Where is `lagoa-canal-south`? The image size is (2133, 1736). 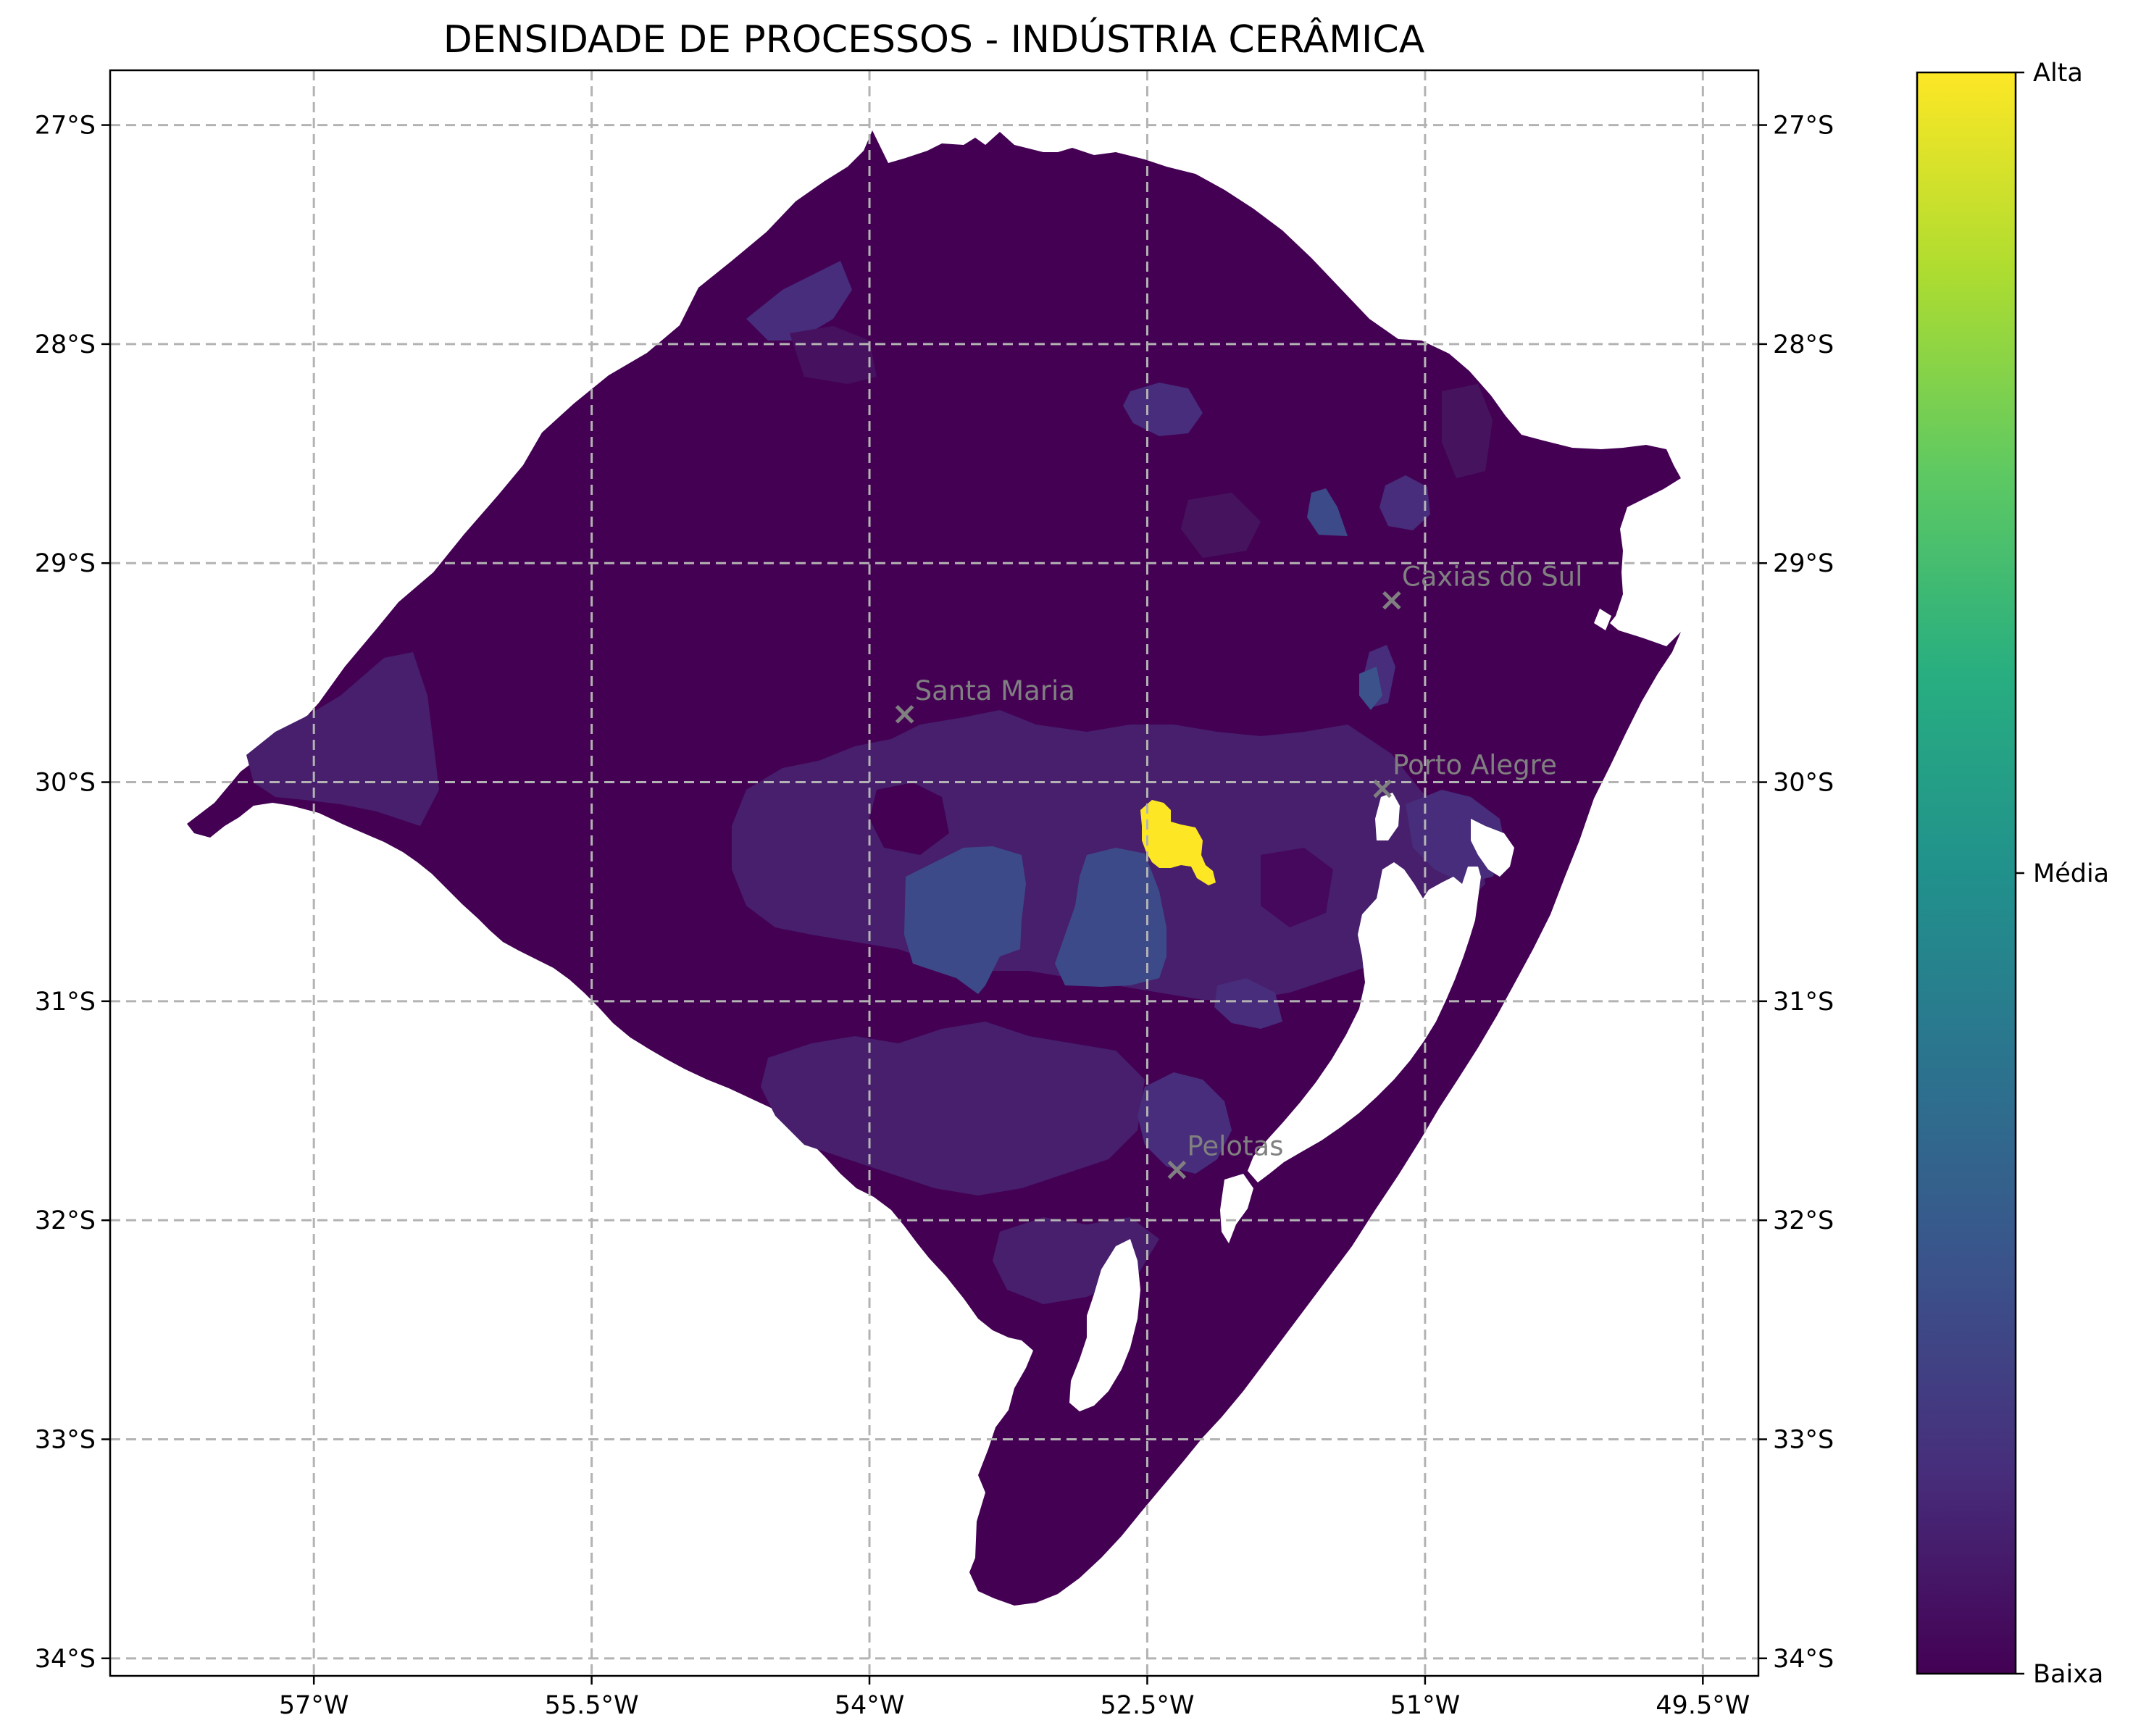
lagoa-canal-south is located at coordinates (1236, 1208).